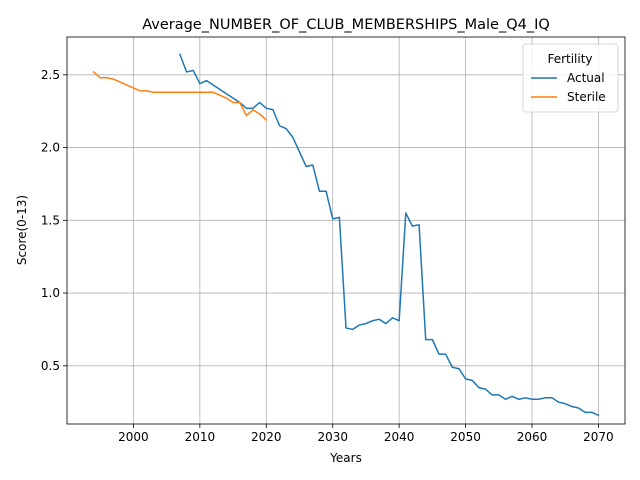 This screenshot has width=640, height=480. I want to click on x-axis: 2000 2010 2020 2030 2040 2050 2060 2070, so click(366, 434).